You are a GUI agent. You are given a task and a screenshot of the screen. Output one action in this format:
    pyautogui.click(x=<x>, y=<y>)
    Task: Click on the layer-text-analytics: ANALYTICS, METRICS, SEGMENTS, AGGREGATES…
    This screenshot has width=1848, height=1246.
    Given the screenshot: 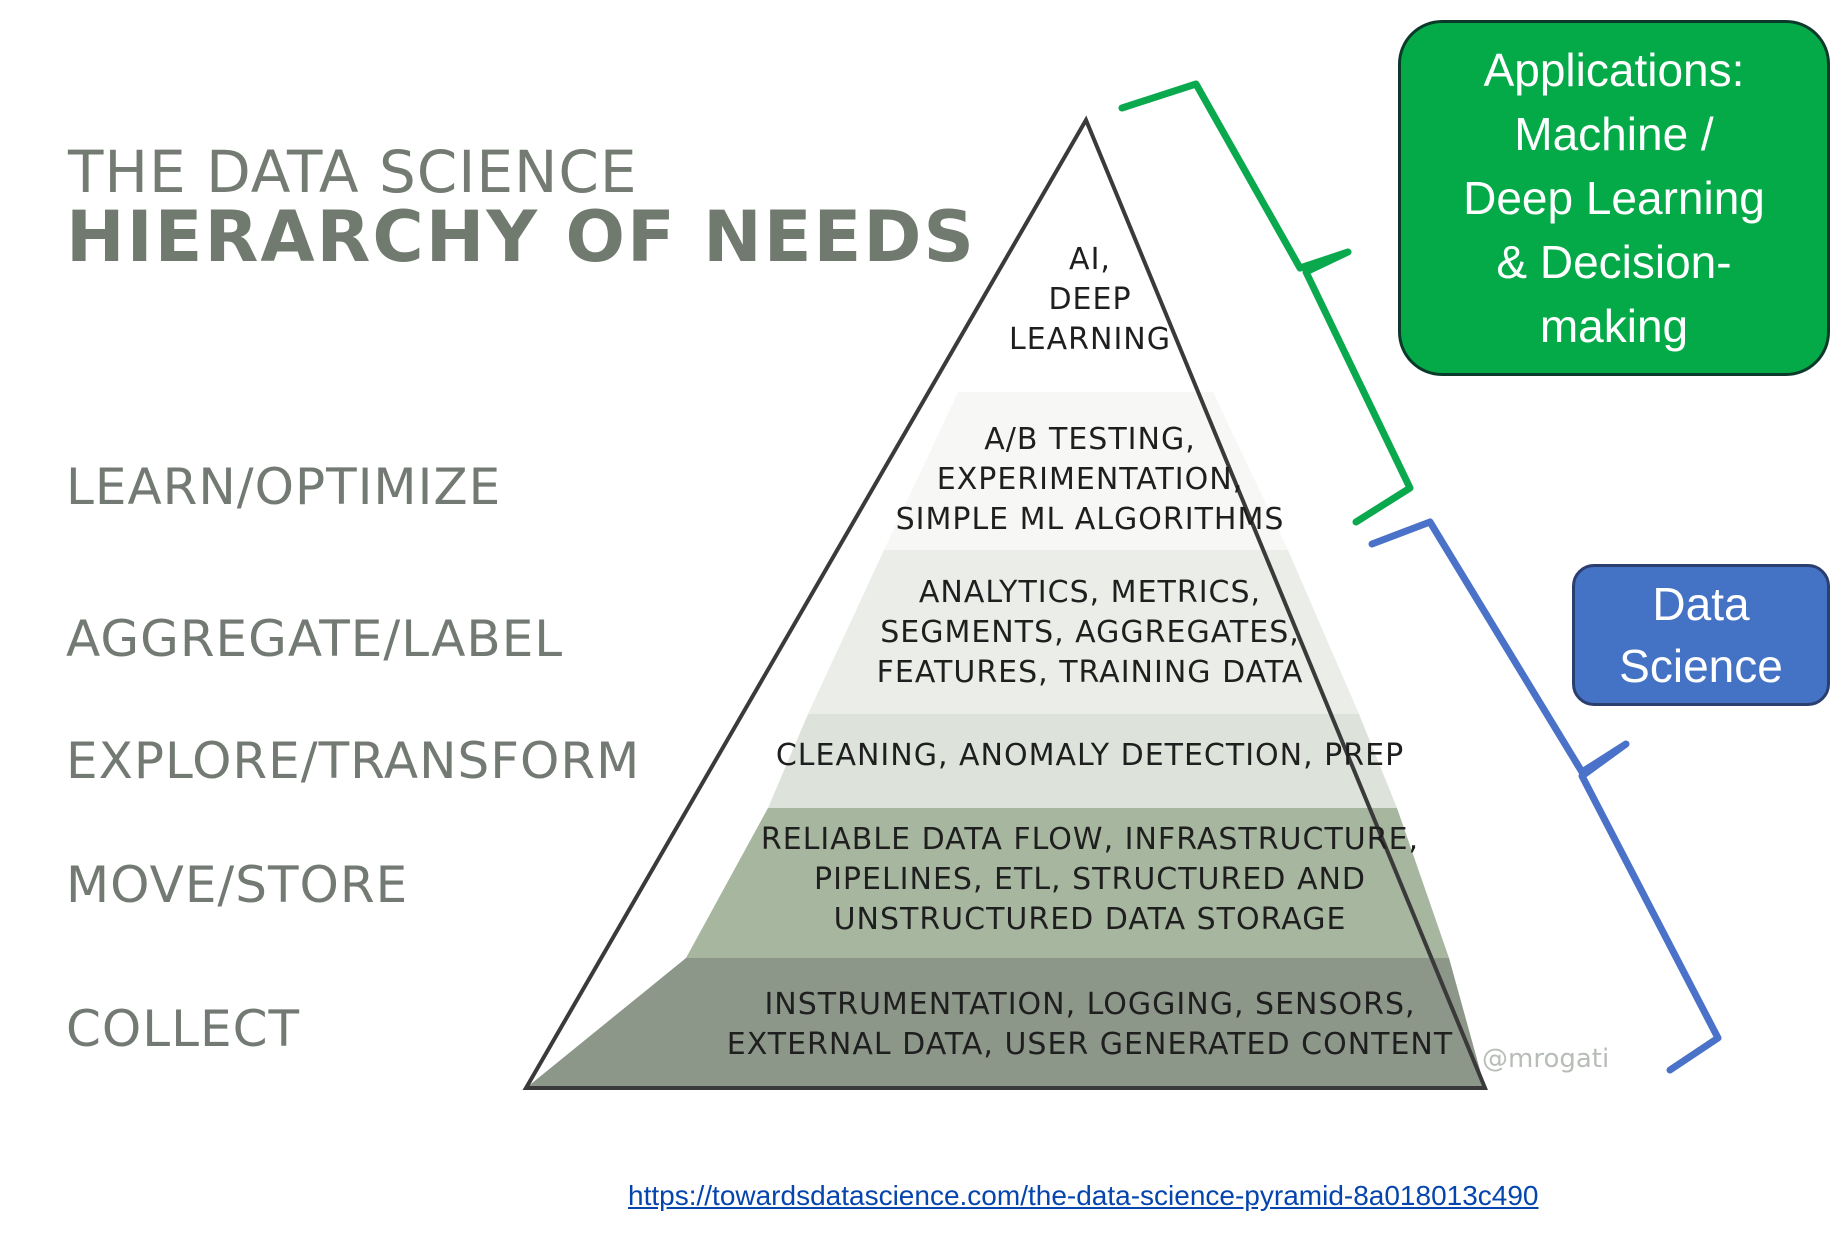 What is the action you would take?
    pyautogui.click(x=1090, y=633)
    